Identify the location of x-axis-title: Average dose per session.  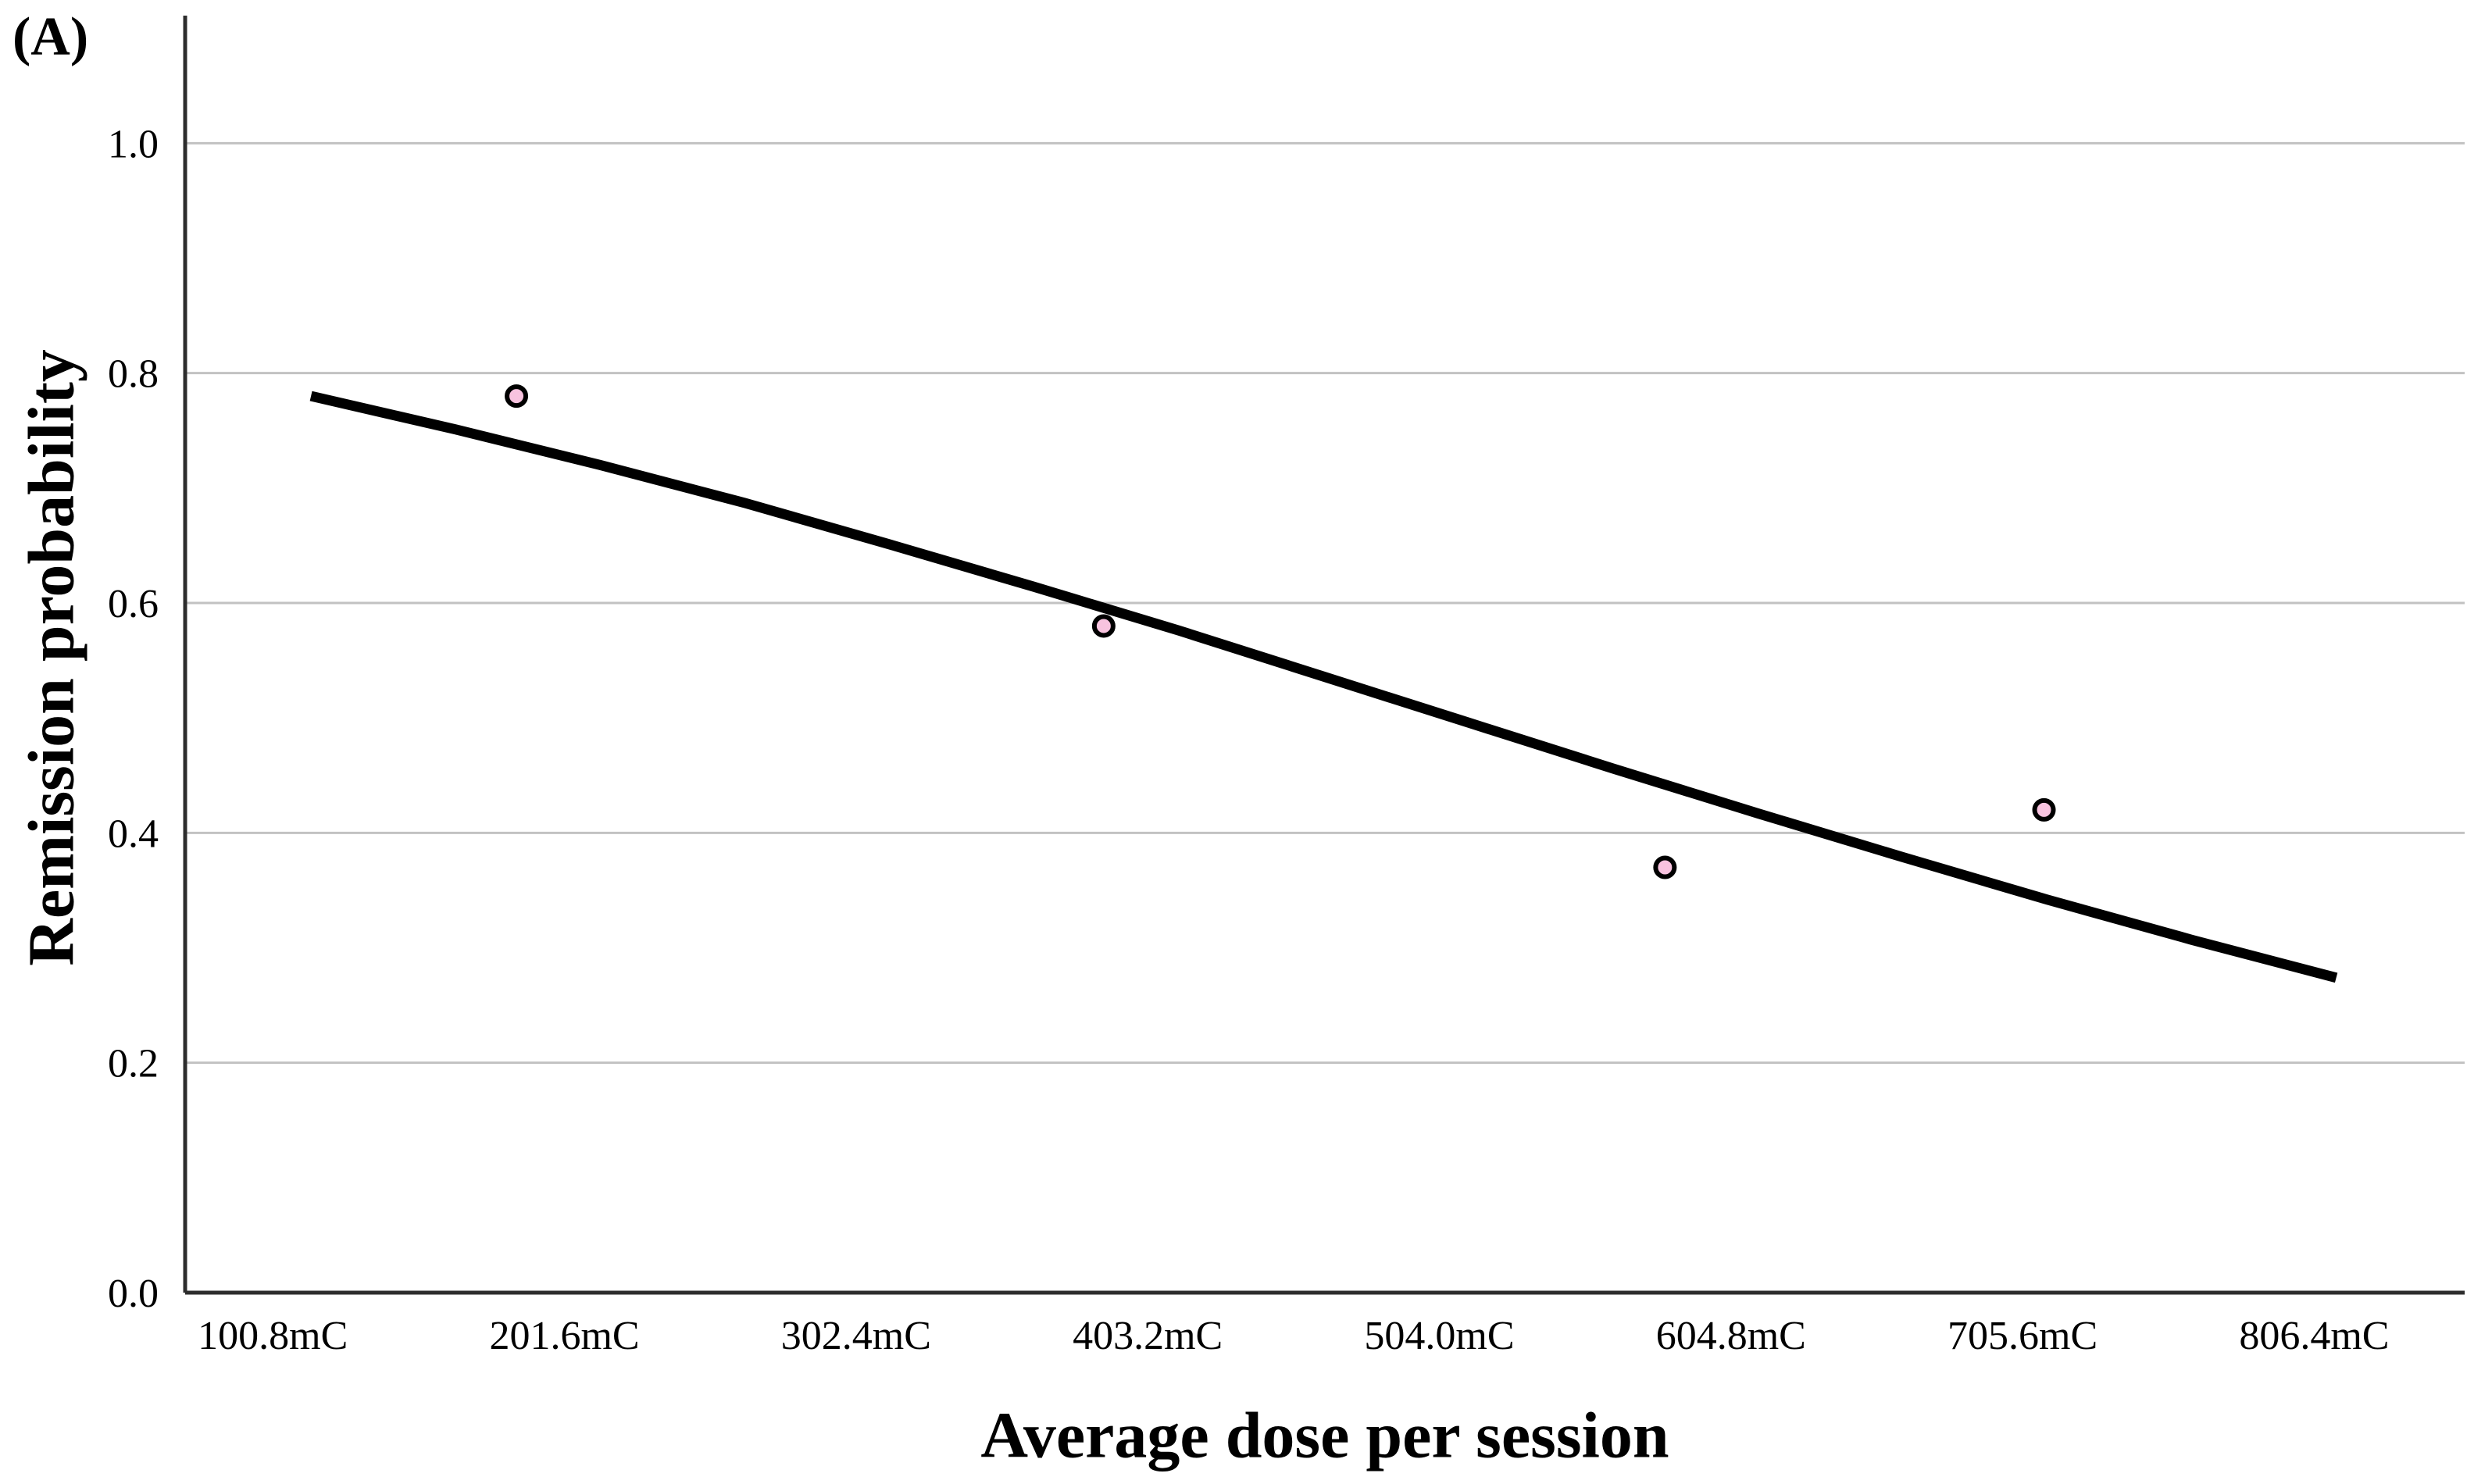
(1324, 1435).